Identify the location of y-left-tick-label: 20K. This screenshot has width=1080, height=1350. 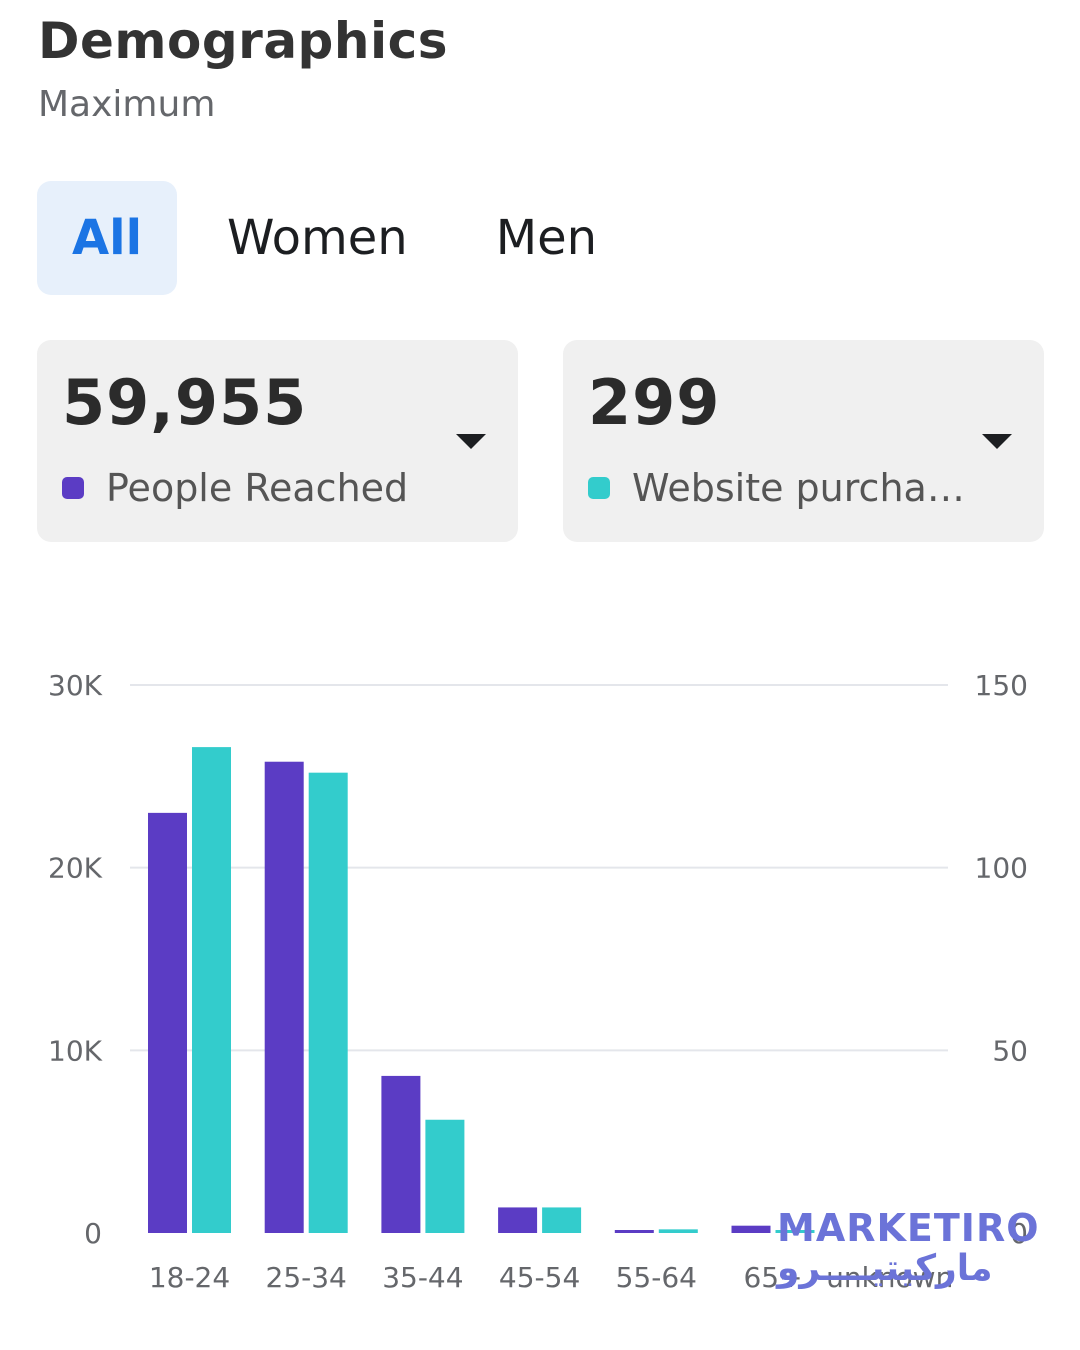
(75, 868).